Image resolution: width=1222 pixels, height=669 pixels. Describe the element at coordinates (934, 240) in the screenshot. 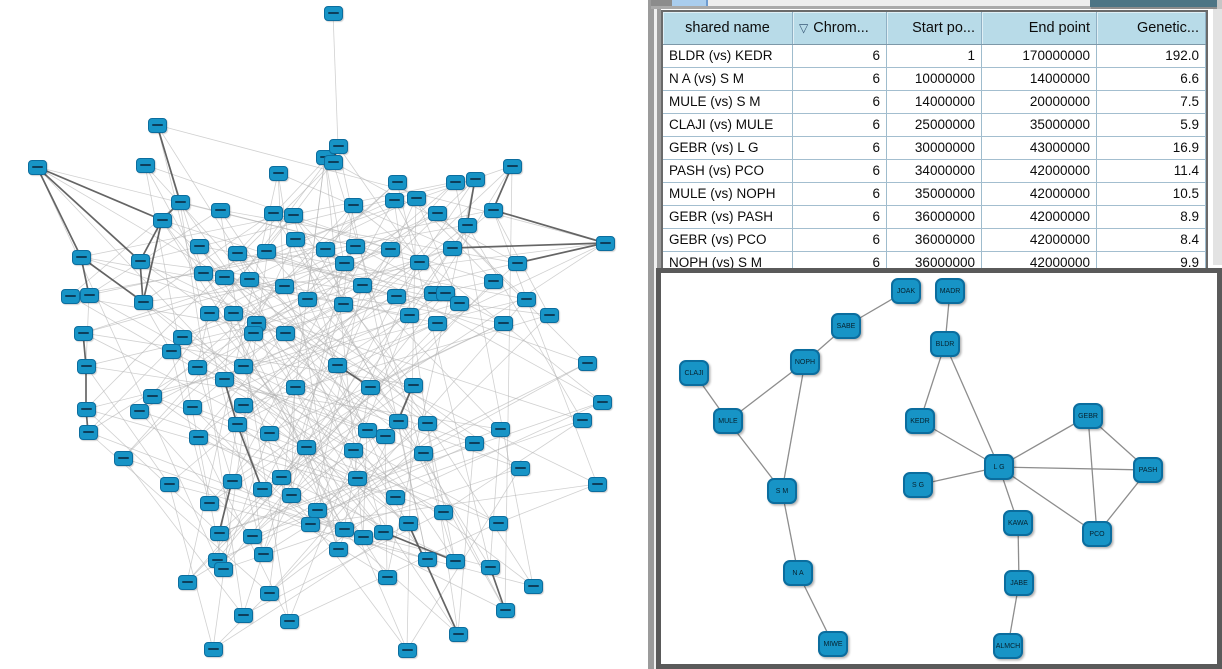

I see `table-cell: 36000000` at that location.